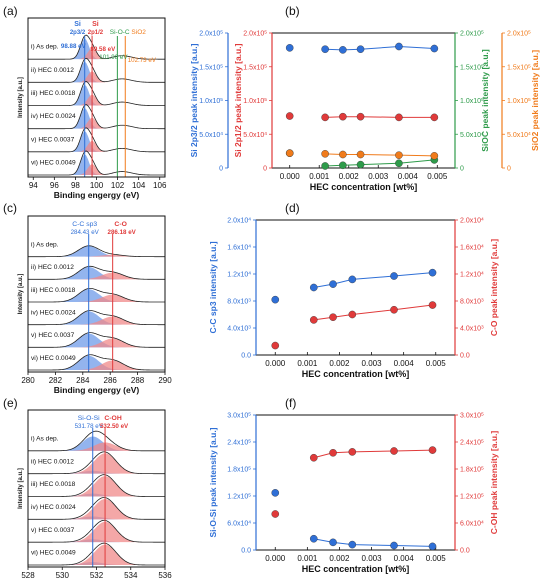  What do you see at coordinates (436, 558) in the screenshot?
I see `x-tick-label: 0.005` at bounding box center [436, 558].